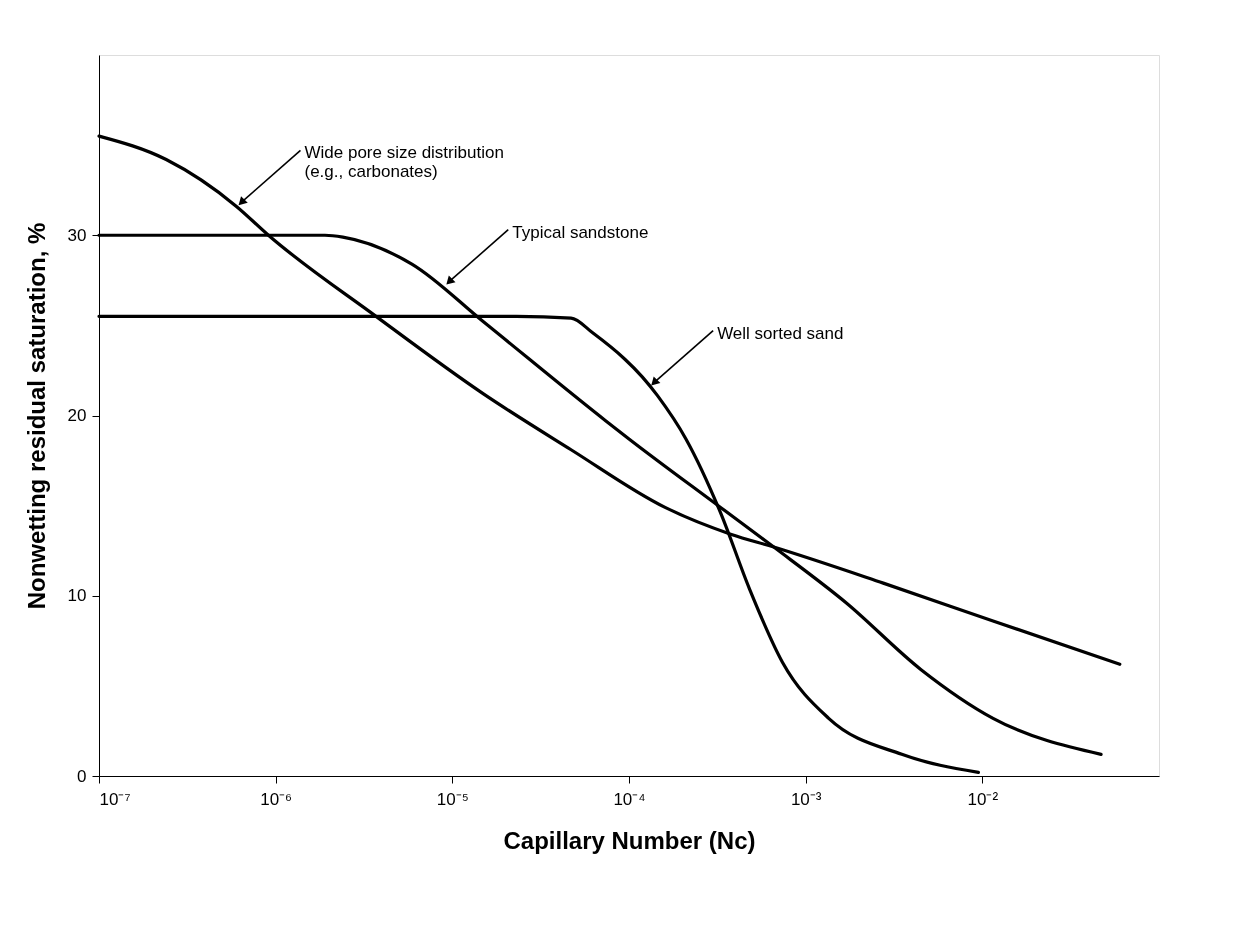 The height and width of the screenshot is (930, 1255). Describe the element at coordinates (629, 840) in the screenshot. I see `x-axis-title: Capillary Number (Nc)` at that location.